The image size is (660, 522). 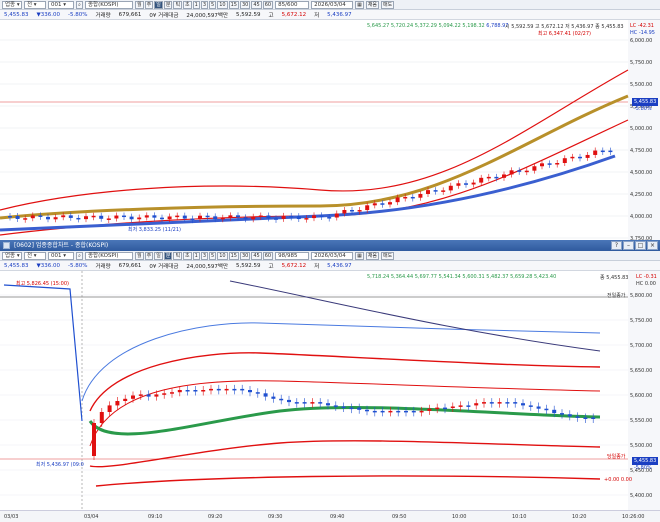 I want to click on bot-period-13: 60, so click(x=268, y=255).